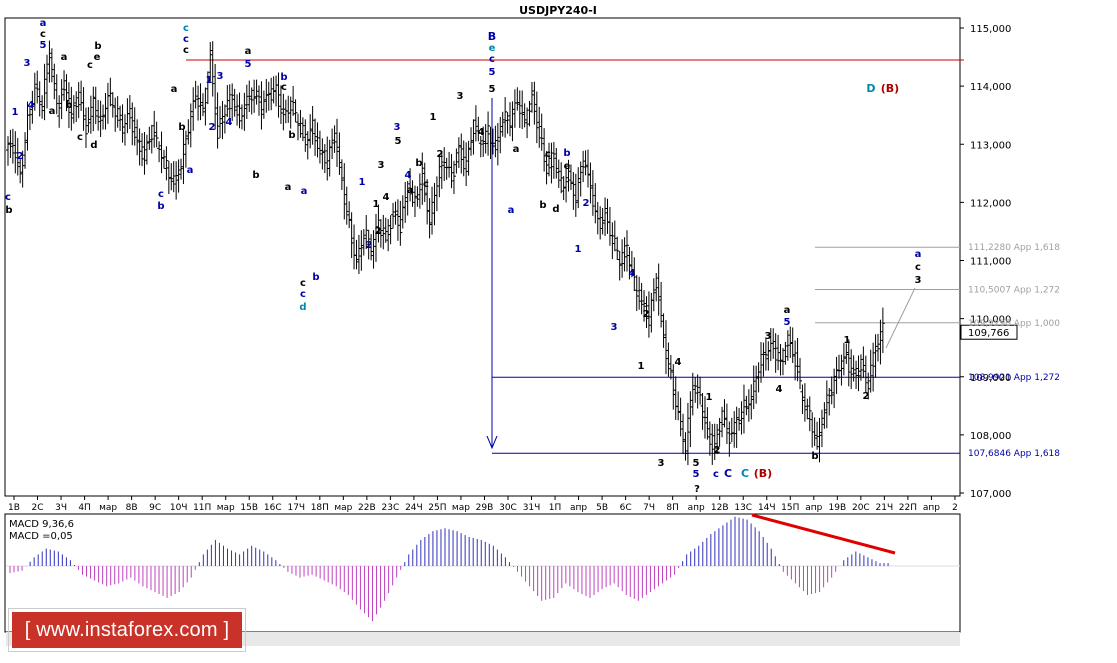 Image resolution: width=1117 pixels, height=663 pixels. Describe the element at coordinates (900, 318) in the screenshot. I see `target-projection-line` at that location.